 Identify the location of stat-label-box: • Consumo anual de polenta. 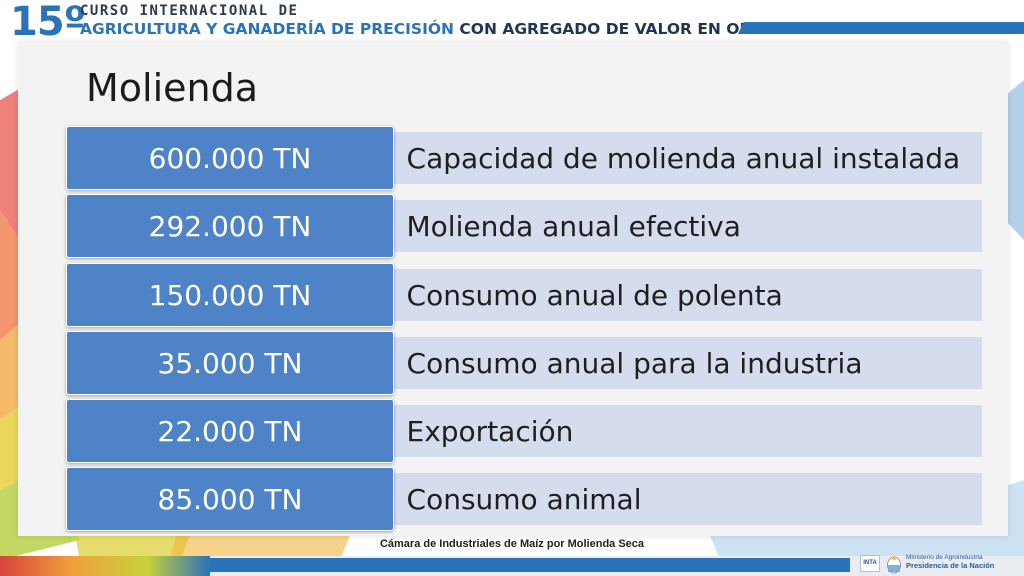
(674, 295).